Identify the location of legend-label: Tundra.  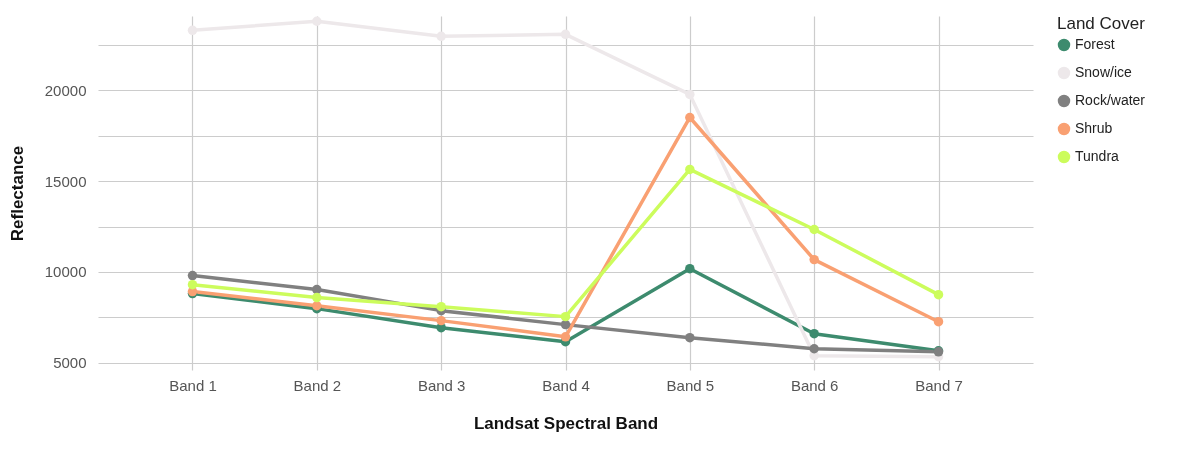
(1097, 156).